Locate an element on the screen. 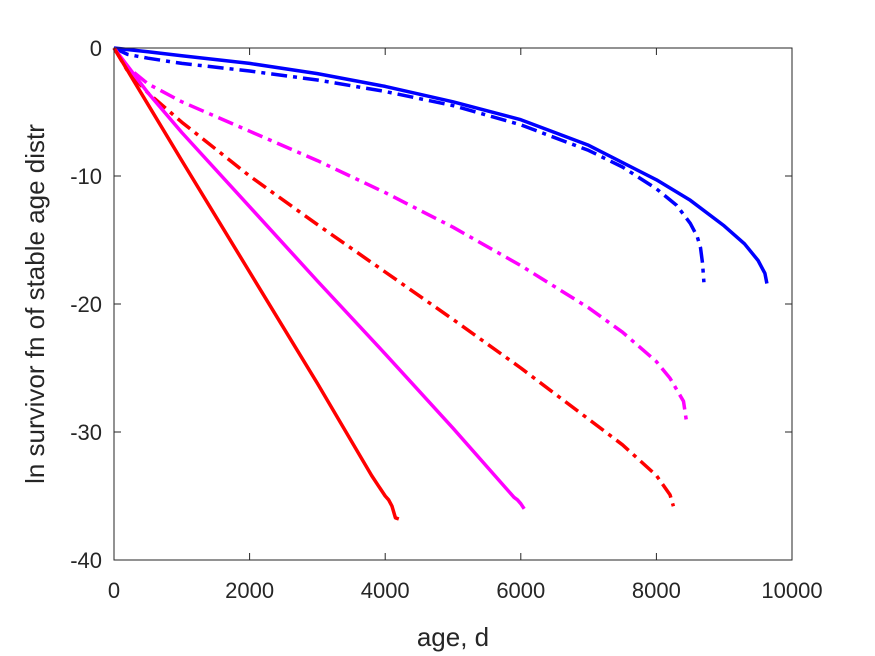  x-tick-label: 8000 is located at coordinates (656, 590).